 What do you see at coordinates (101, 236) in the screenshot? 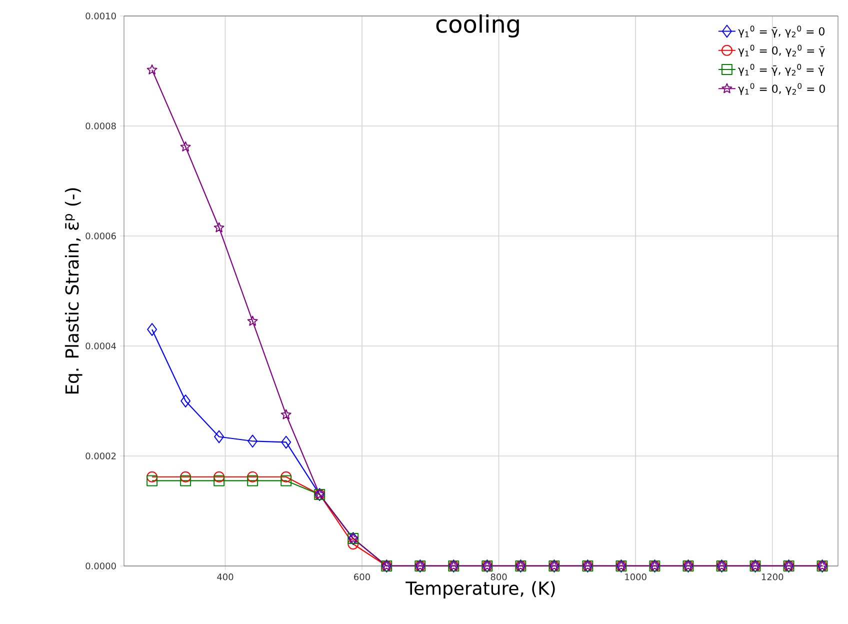
I see `y-tick-label: 0.0006` at bounding box center [101, 236].